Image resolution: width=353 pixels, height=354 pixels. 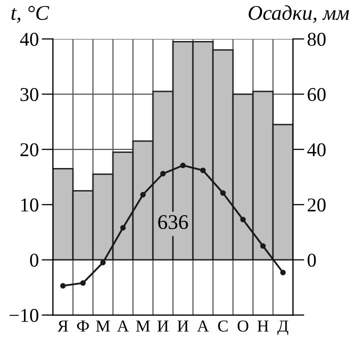 What do you see at coordinates (282, 328) in the screenshot?
I see `x-tick-label: Д` at bounding box center [282, 328].